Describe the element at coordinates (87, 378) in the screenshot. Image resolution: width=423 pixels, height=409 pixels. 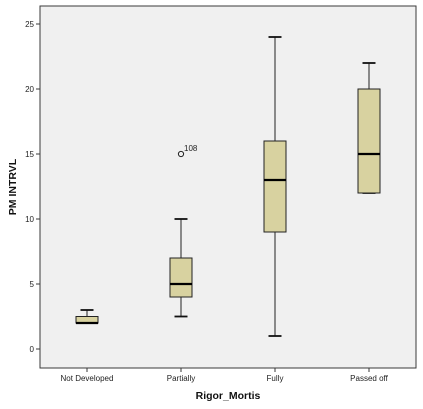
I see `x-tick-label: Not Developed` at that location.